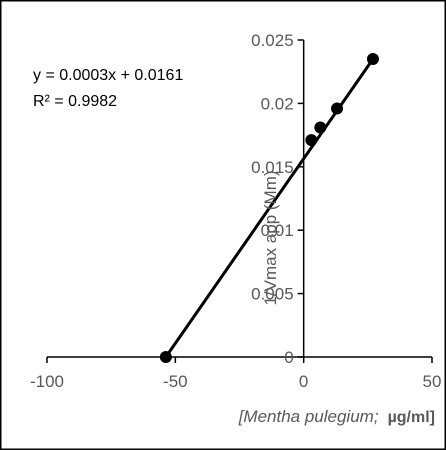  Describe the element at coordinates (308, 416) in the screenshot. I see `x-axis-title-italic: [Mentha pulegium;` at that location.